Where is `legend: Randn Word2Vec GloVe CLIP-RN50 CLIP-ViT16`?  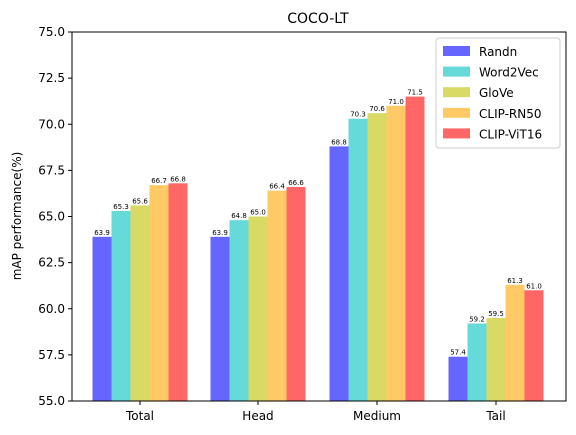 legend: Randn Word2Vec GloVe CLIP-RN50 CLIP-ViT16 is located at coordinates (498, 93).